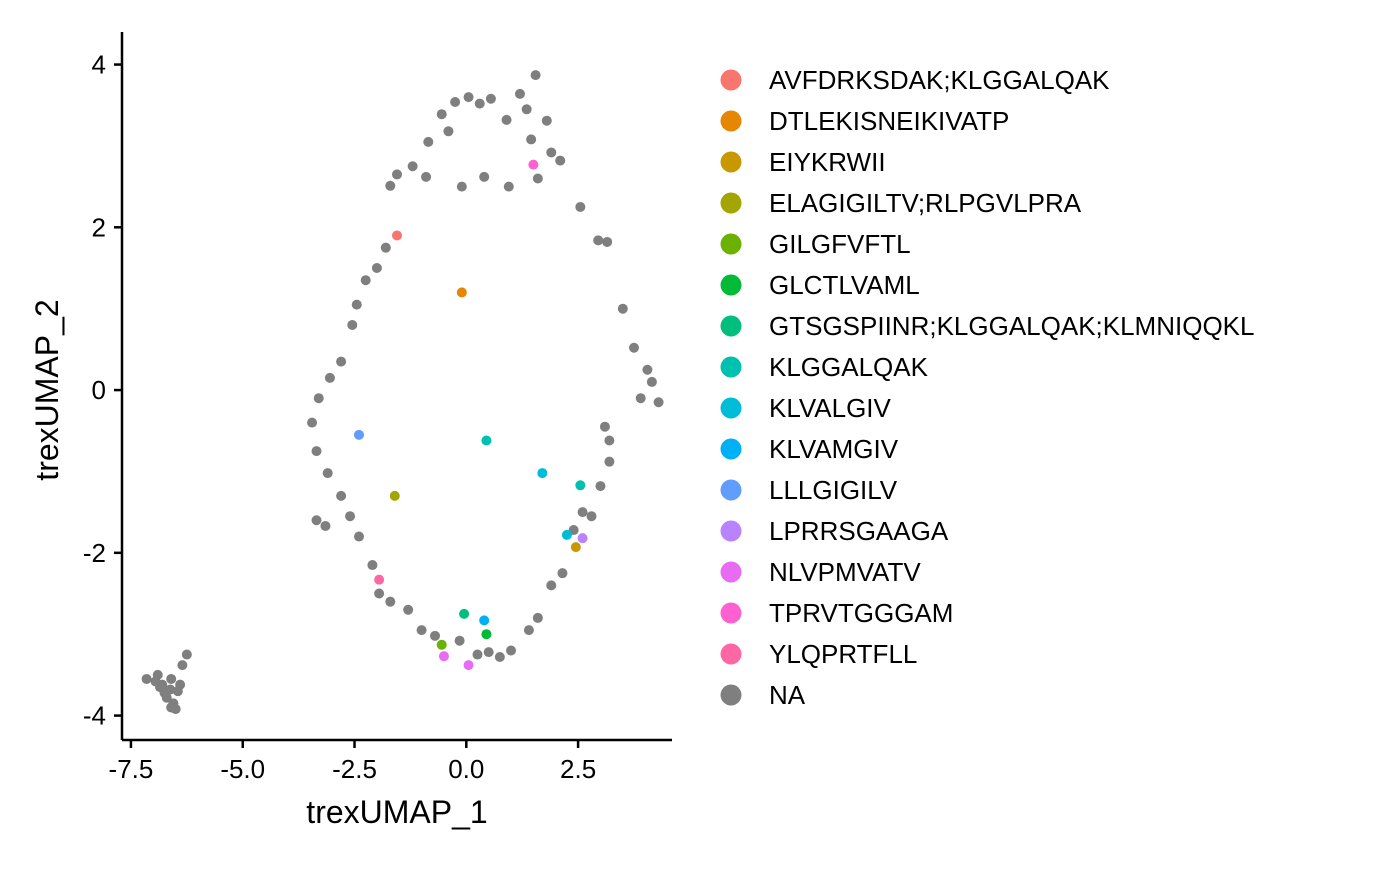  Describe the element at coordinates (827, 162) in the screenshot. I see `legend-label: EIYKRWII` at that location.